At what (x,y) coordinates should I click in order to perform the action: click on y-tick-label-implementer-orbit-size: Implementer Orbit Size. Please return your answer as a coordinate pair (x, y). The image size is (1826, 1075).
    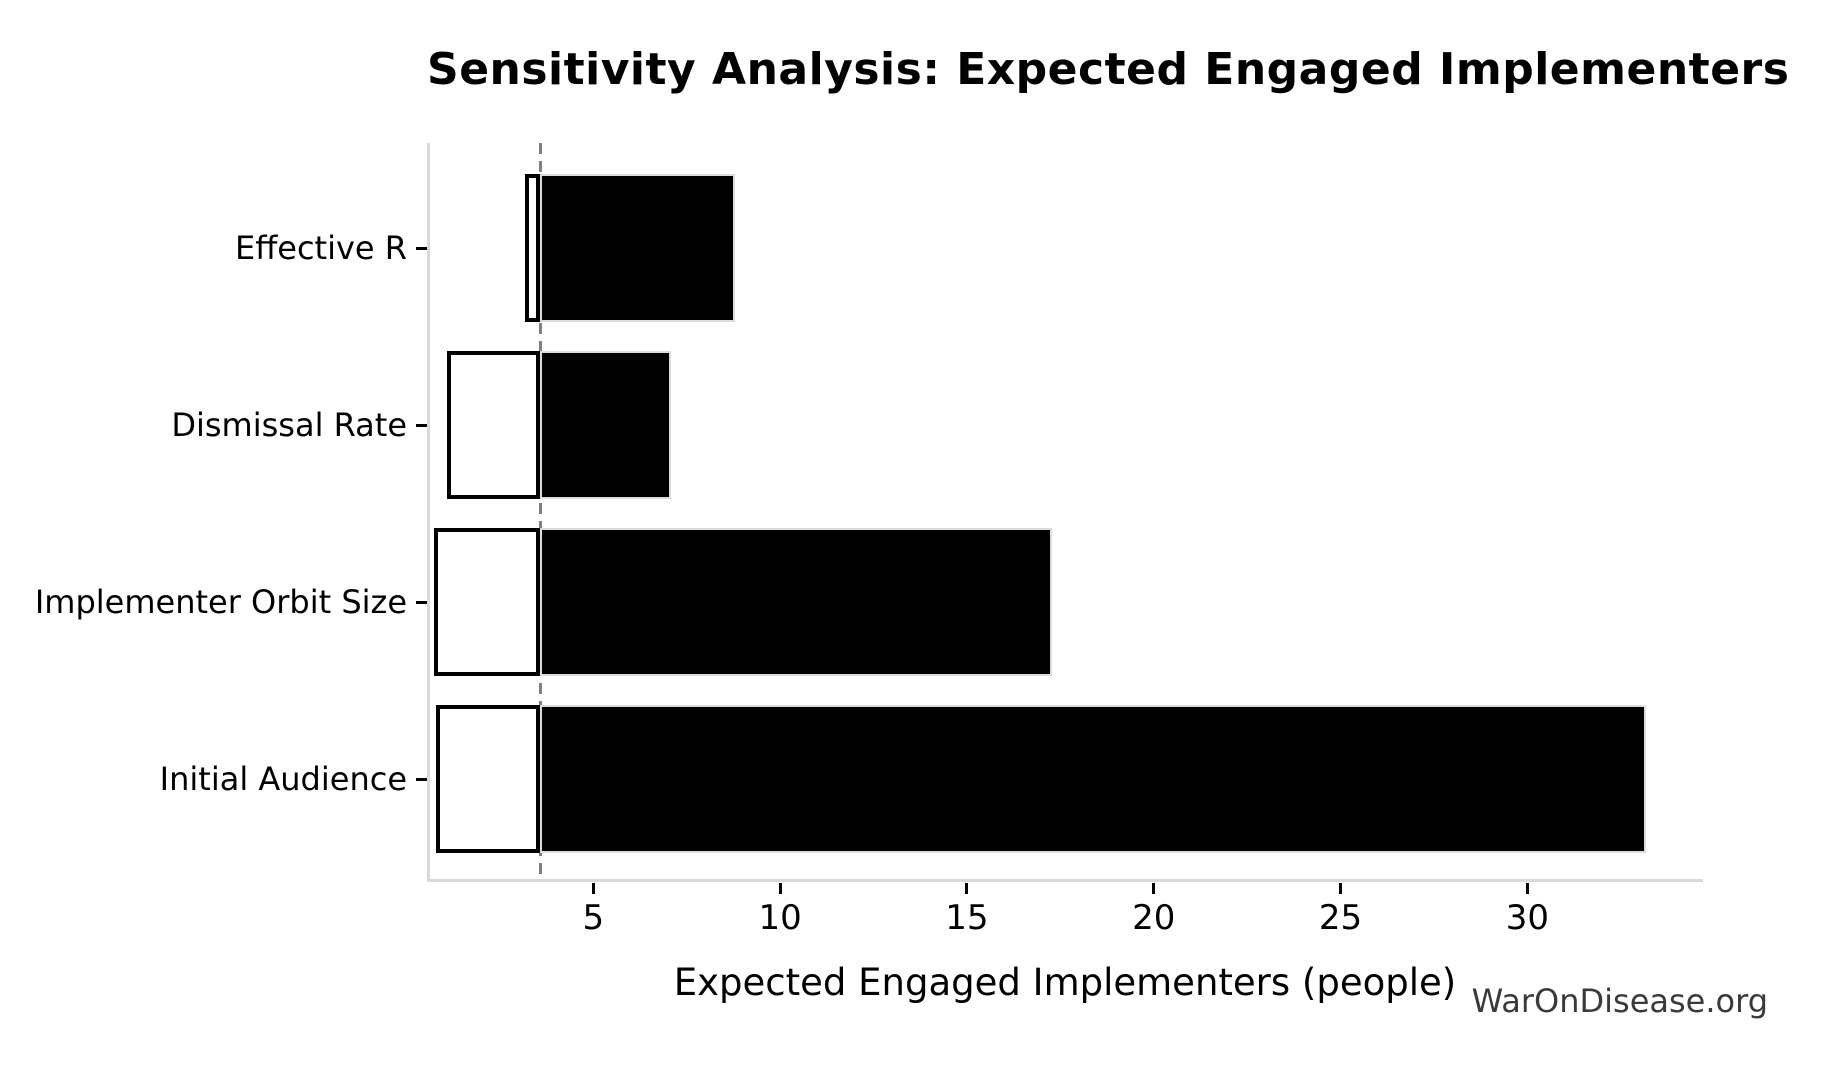
    Looking at the image, I should click on (220, 602).